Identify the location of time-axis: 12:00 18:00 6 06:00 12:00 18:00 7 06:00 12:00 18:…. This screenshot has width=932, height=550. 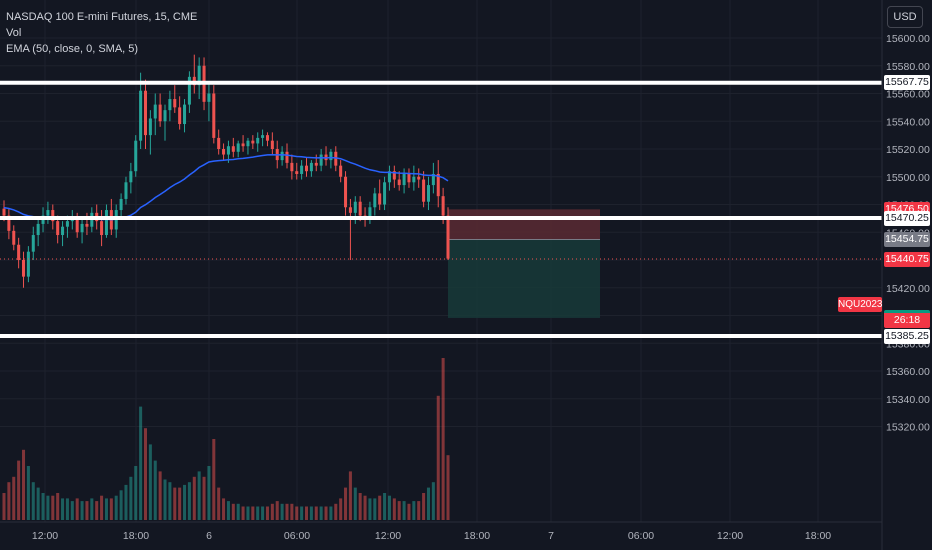
(441, 531).